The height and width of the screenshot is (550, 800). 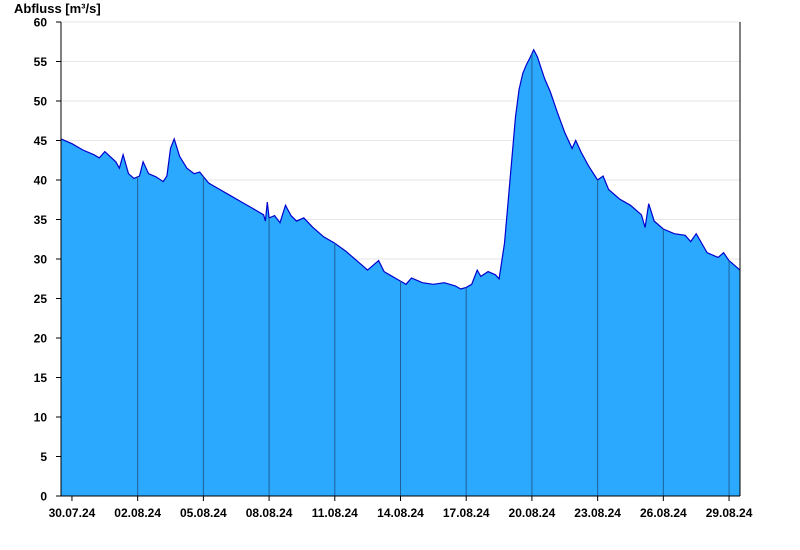 What do you see at coordinates (57, 8) in the screenshot?
I see `y-axis-label: Abfluss [m³/s]` at bounding box center [57, 8].